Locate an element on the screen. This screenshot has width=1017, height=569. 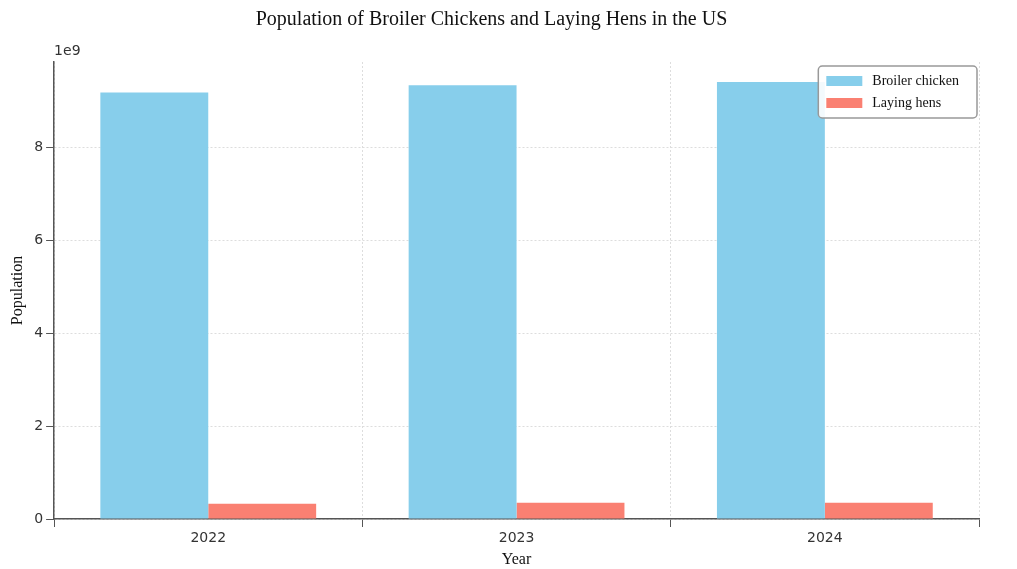
x-tick-label: 2022 is located at coordinates (208, 537).